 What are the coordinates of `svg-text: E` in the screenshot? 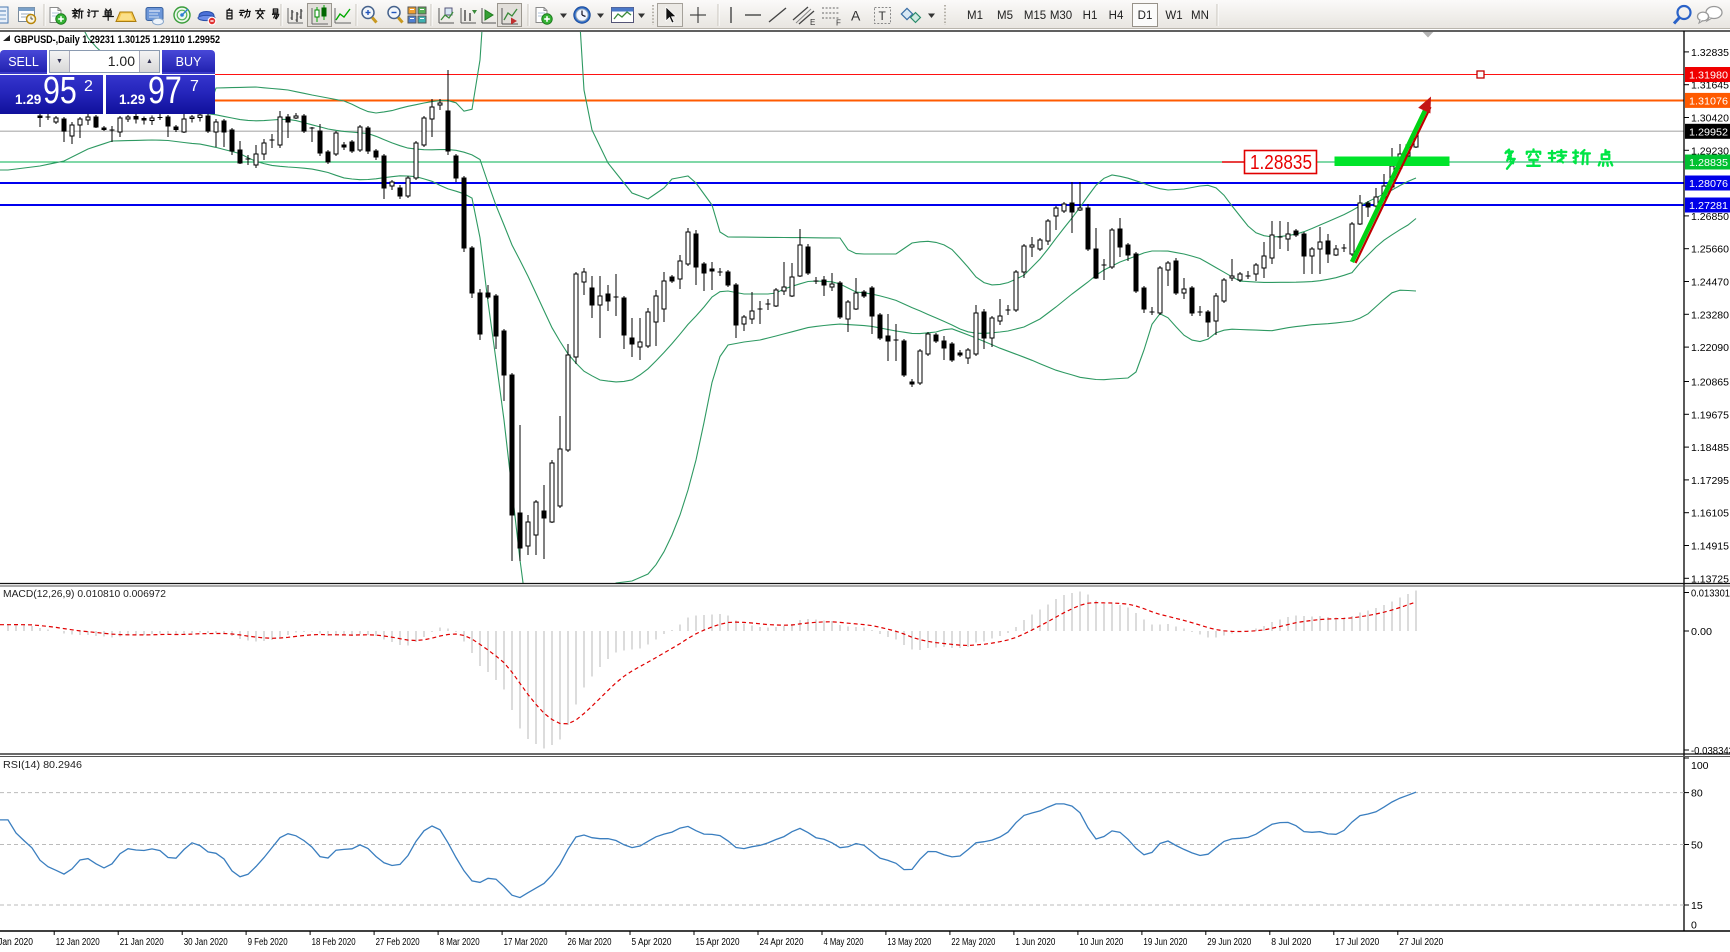 It's located at (812, 22).